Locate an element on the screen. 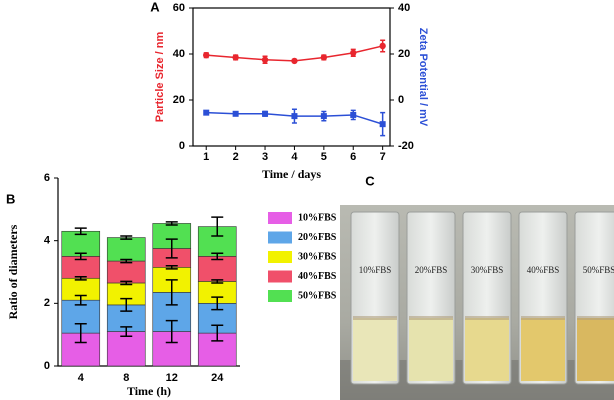 Image resolution: width=614 pixels, height=400 pixels. cuvette-label: 10%FBS is located at coordinates (375, 270).